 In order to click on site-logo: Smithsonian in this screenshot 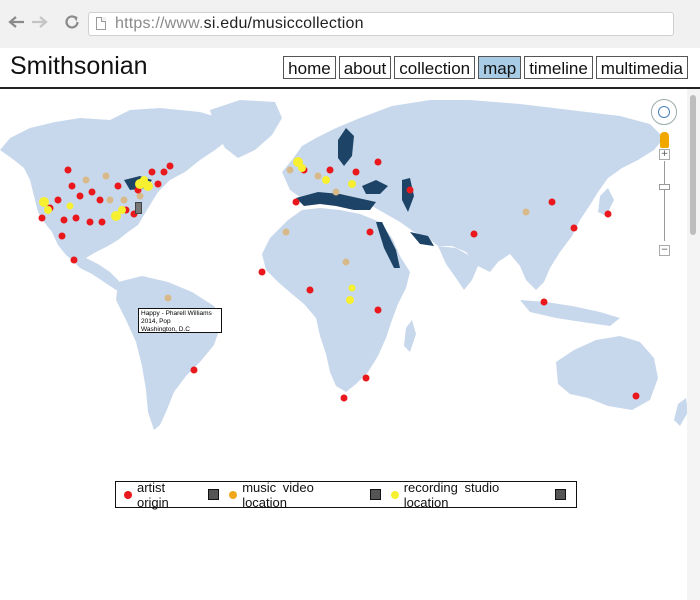, I will do `click(79, 66)`.